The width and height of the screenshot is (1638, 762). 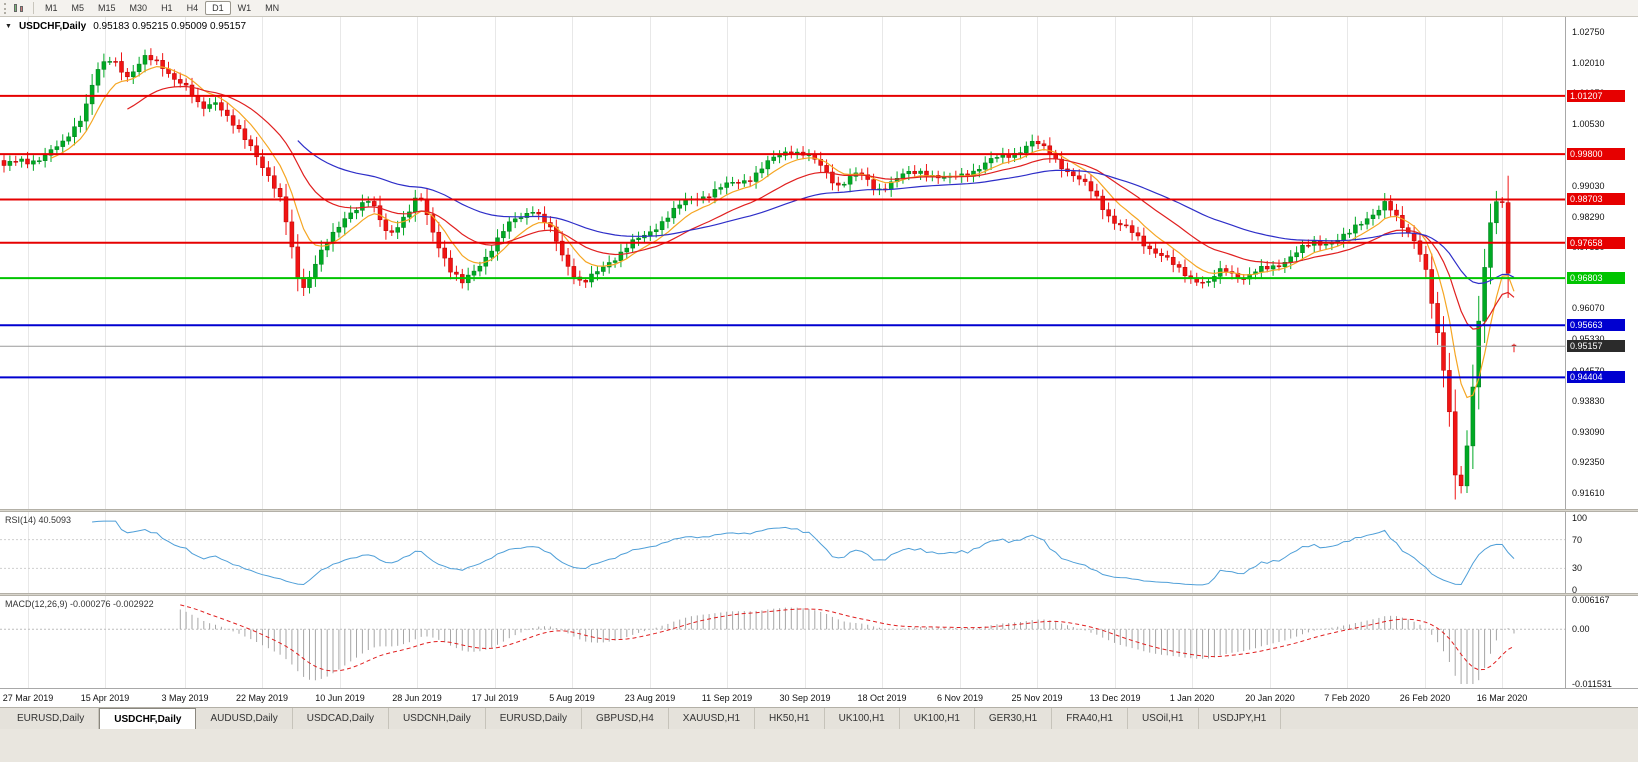 What do you see at coordinates (192, 8) in the screenshot?
I see `timeframe-button-h4: H4` at bounding box center [192, 8].